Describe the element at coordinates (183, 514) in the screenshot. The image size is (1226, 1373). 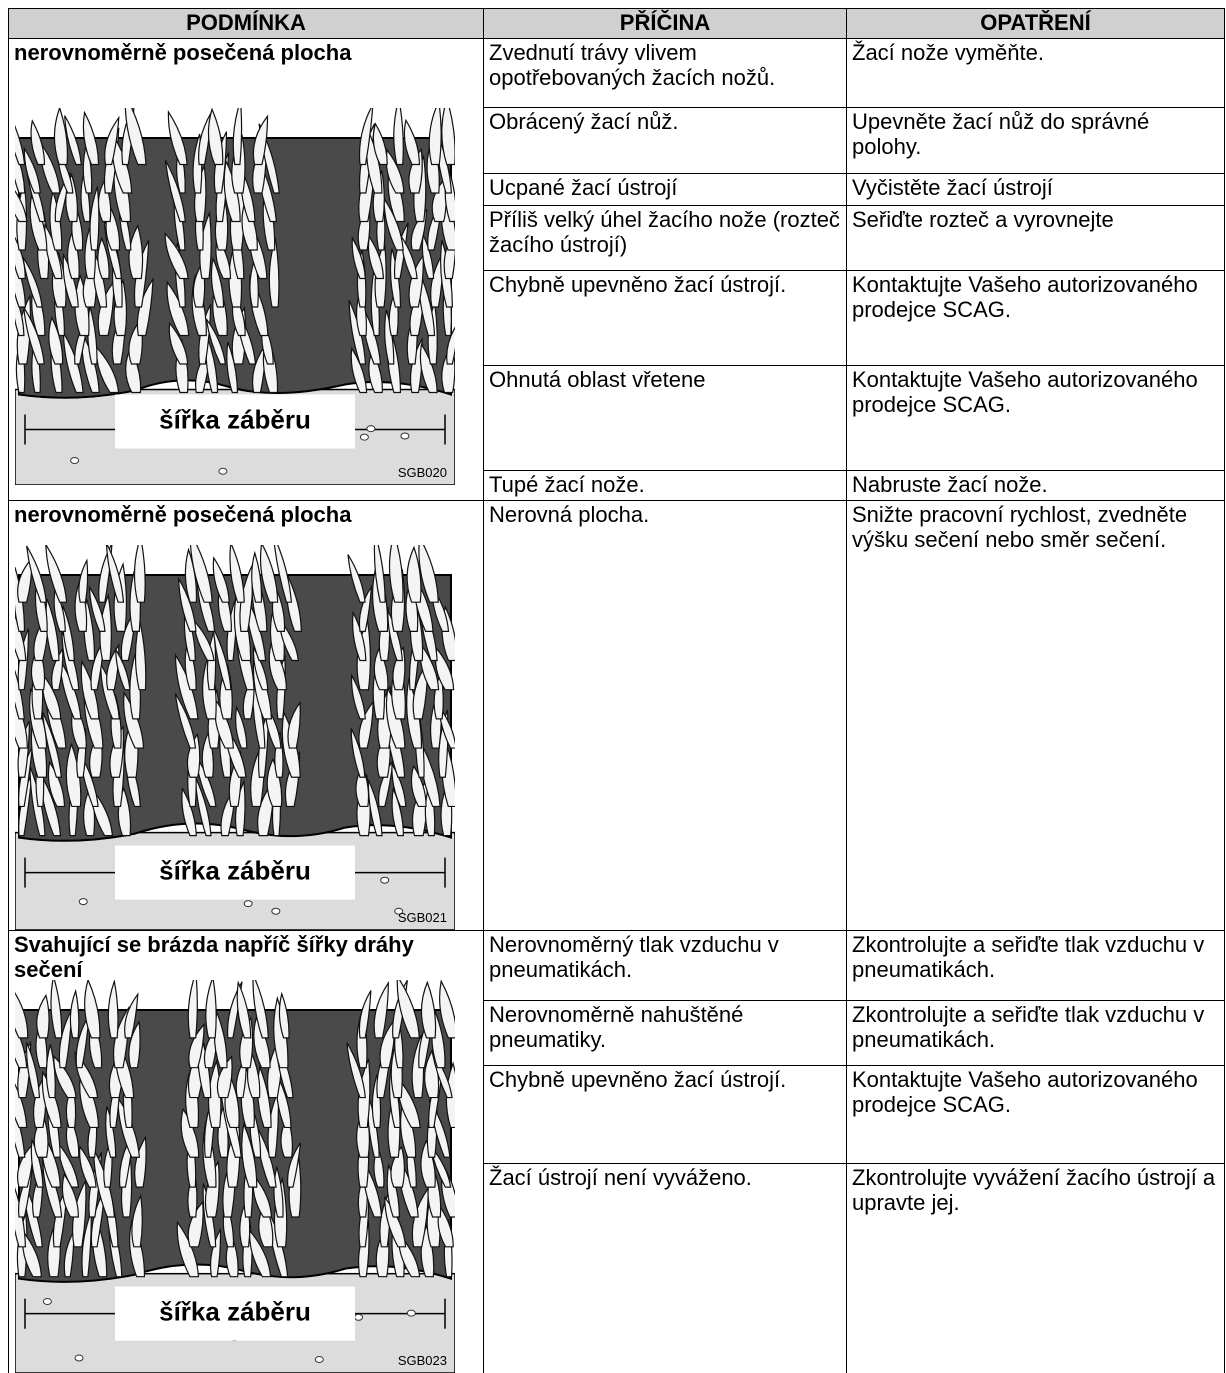
I see `condition: nerovnoměrně posečená plocha` at that location.